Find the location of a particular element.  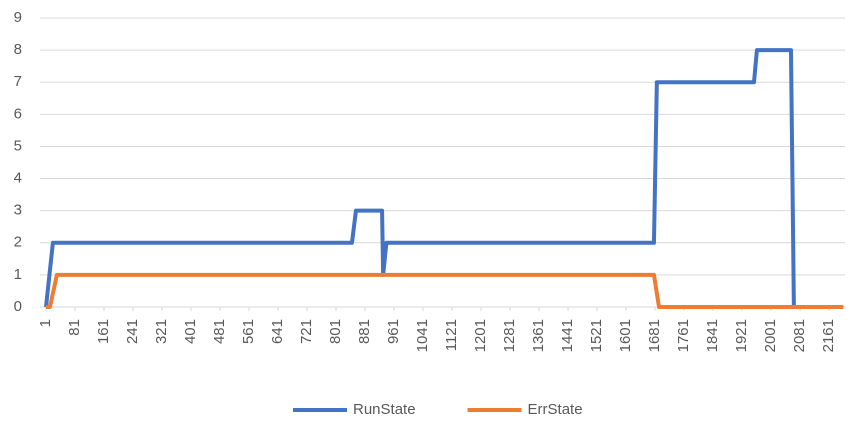

x-tick-label: 2081 is located at coordinates (799, 335).